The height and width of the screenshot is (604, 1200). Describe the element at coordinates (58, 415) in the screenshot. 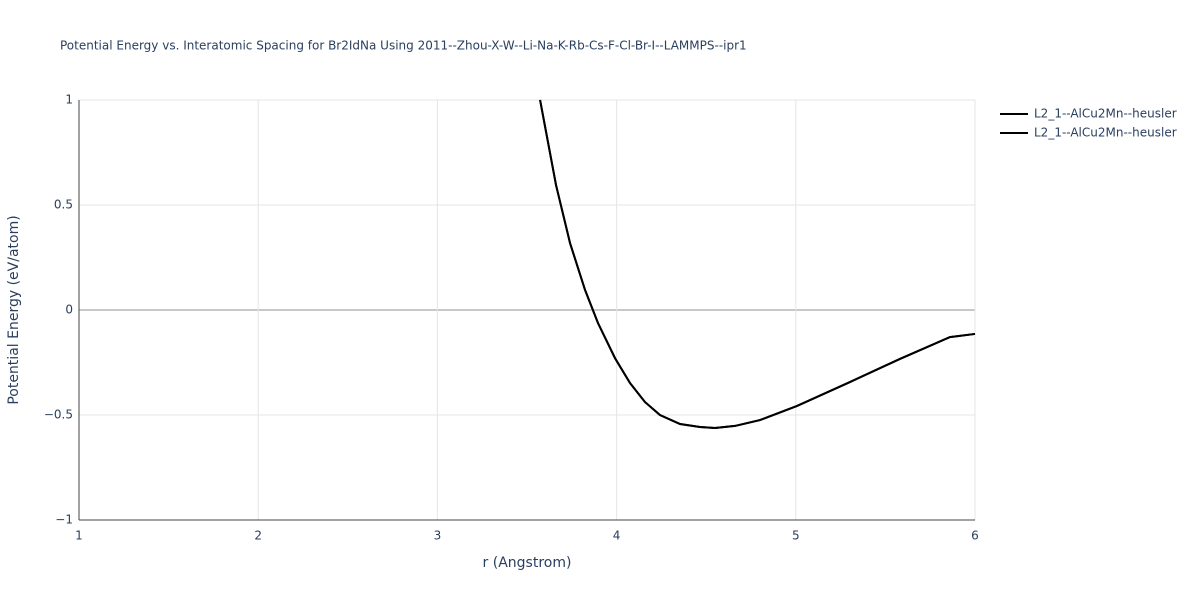

I see `y-tick-label: −0.5` at that location.